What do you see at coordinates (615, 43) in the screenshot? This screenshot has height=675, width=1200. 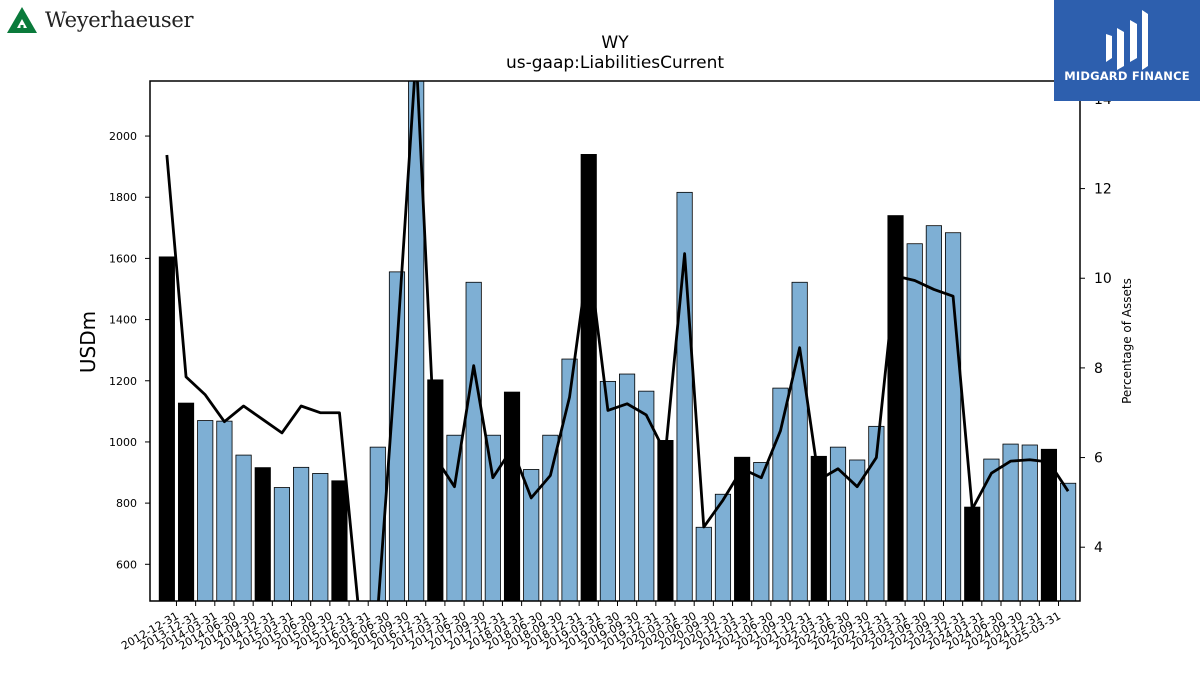 I see `chart-title: WY` at bounding box center [615, 43].